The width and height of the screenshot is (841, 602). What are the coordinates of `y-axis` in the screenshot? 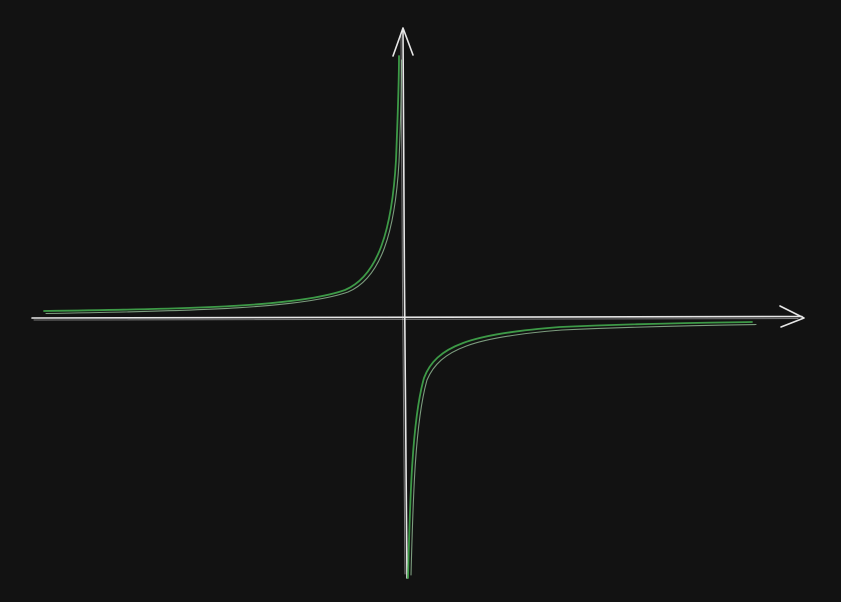 It's located at (403, 303).